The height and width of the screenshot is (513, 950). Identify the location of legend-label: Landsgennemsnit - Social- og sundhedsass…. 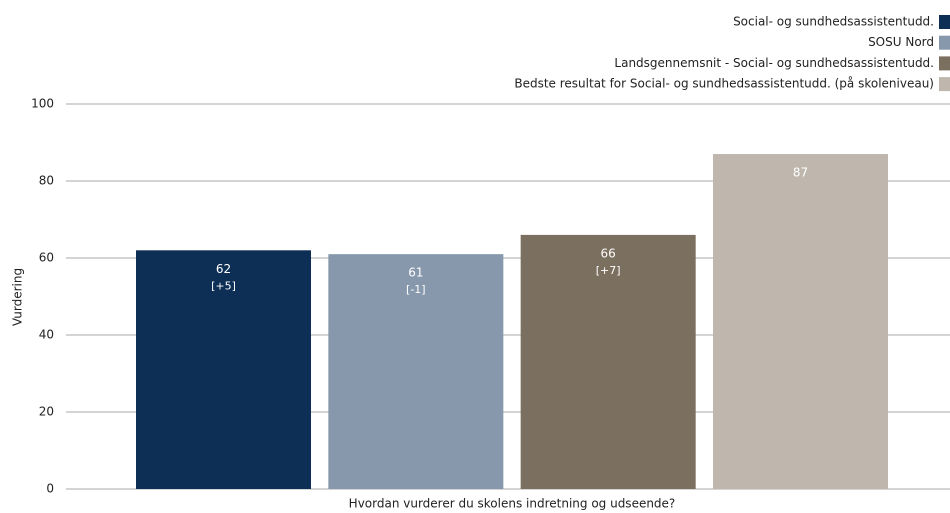
(774, 63).